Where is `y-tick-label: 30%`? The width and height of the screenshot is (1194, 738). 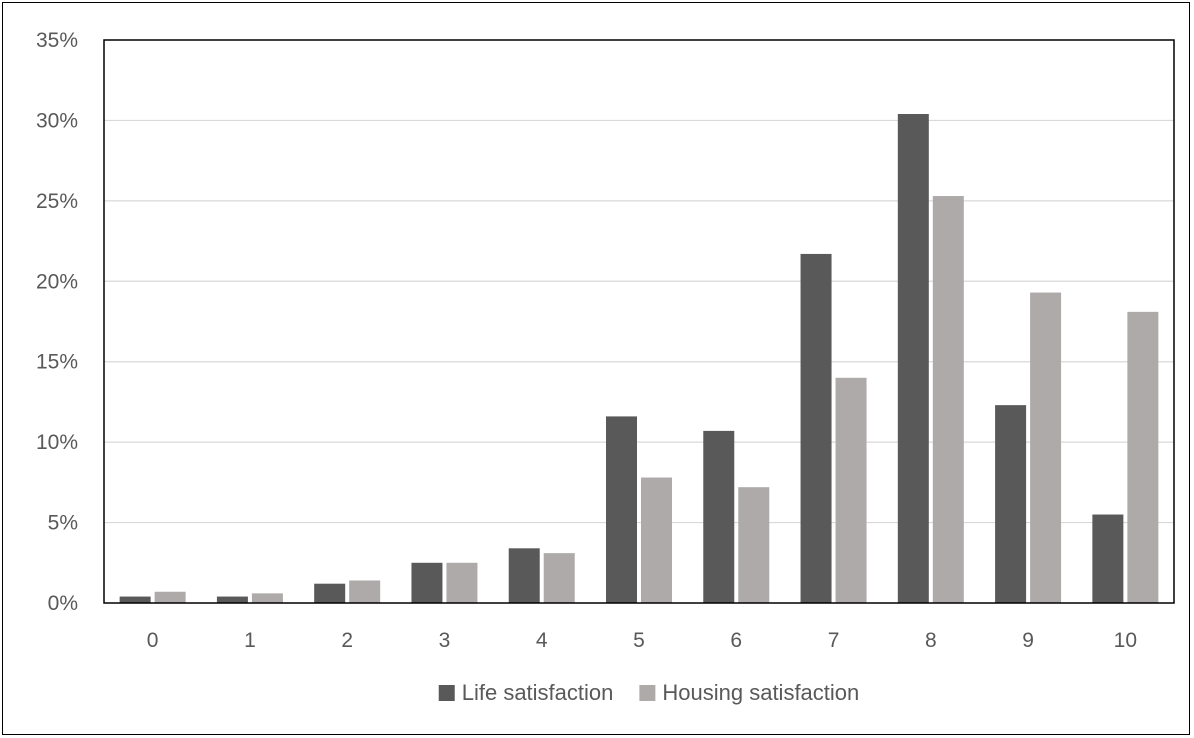
y-tick-label: 30% is located at coordinates (57, 120).